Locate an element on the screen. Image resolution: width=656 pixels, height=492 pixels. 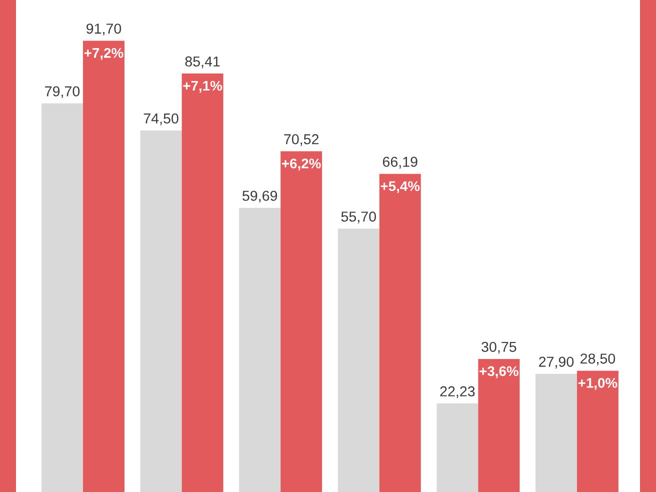
annotation: +7,2% is located at coordinates (104, 54).